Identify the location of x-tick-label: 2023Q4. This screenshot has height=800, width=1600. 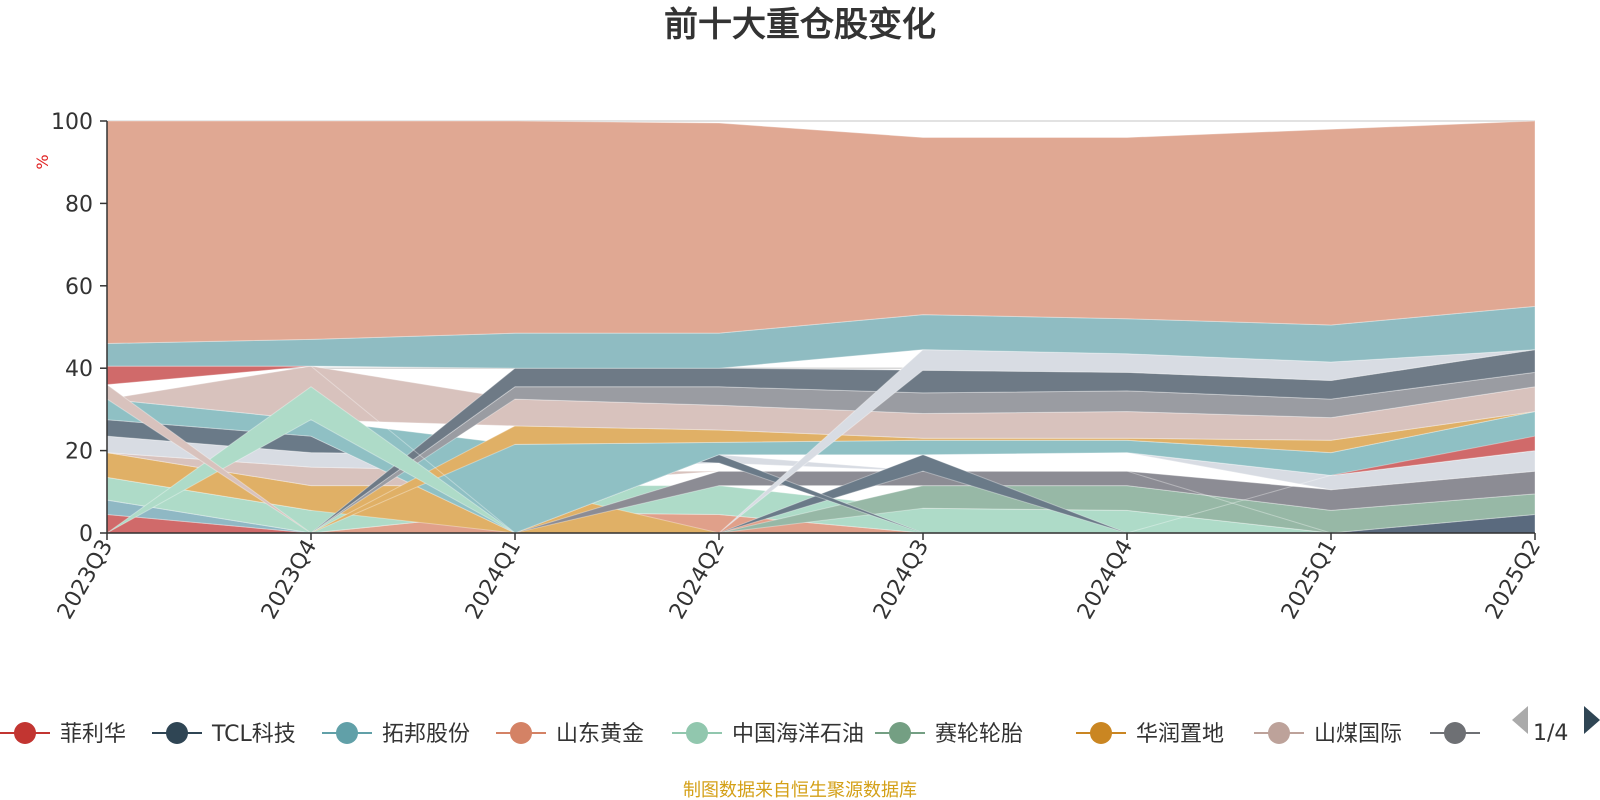
(289, 580).